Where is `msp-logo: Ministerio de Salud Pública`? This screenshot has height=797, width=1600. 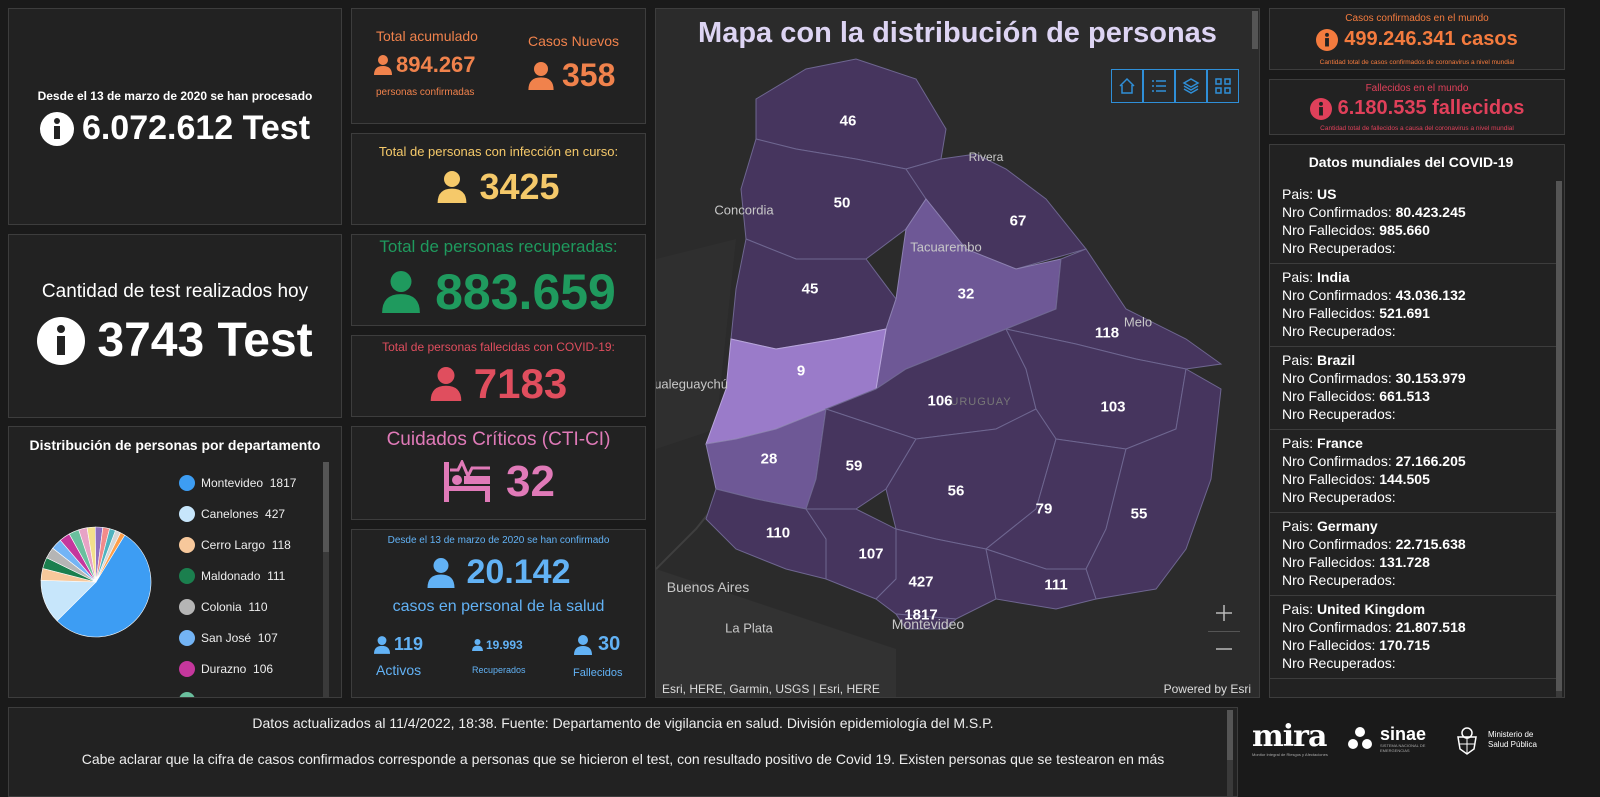 msp-logo: Ministerio de Salud Pública is located at coordinates (1502, 740).